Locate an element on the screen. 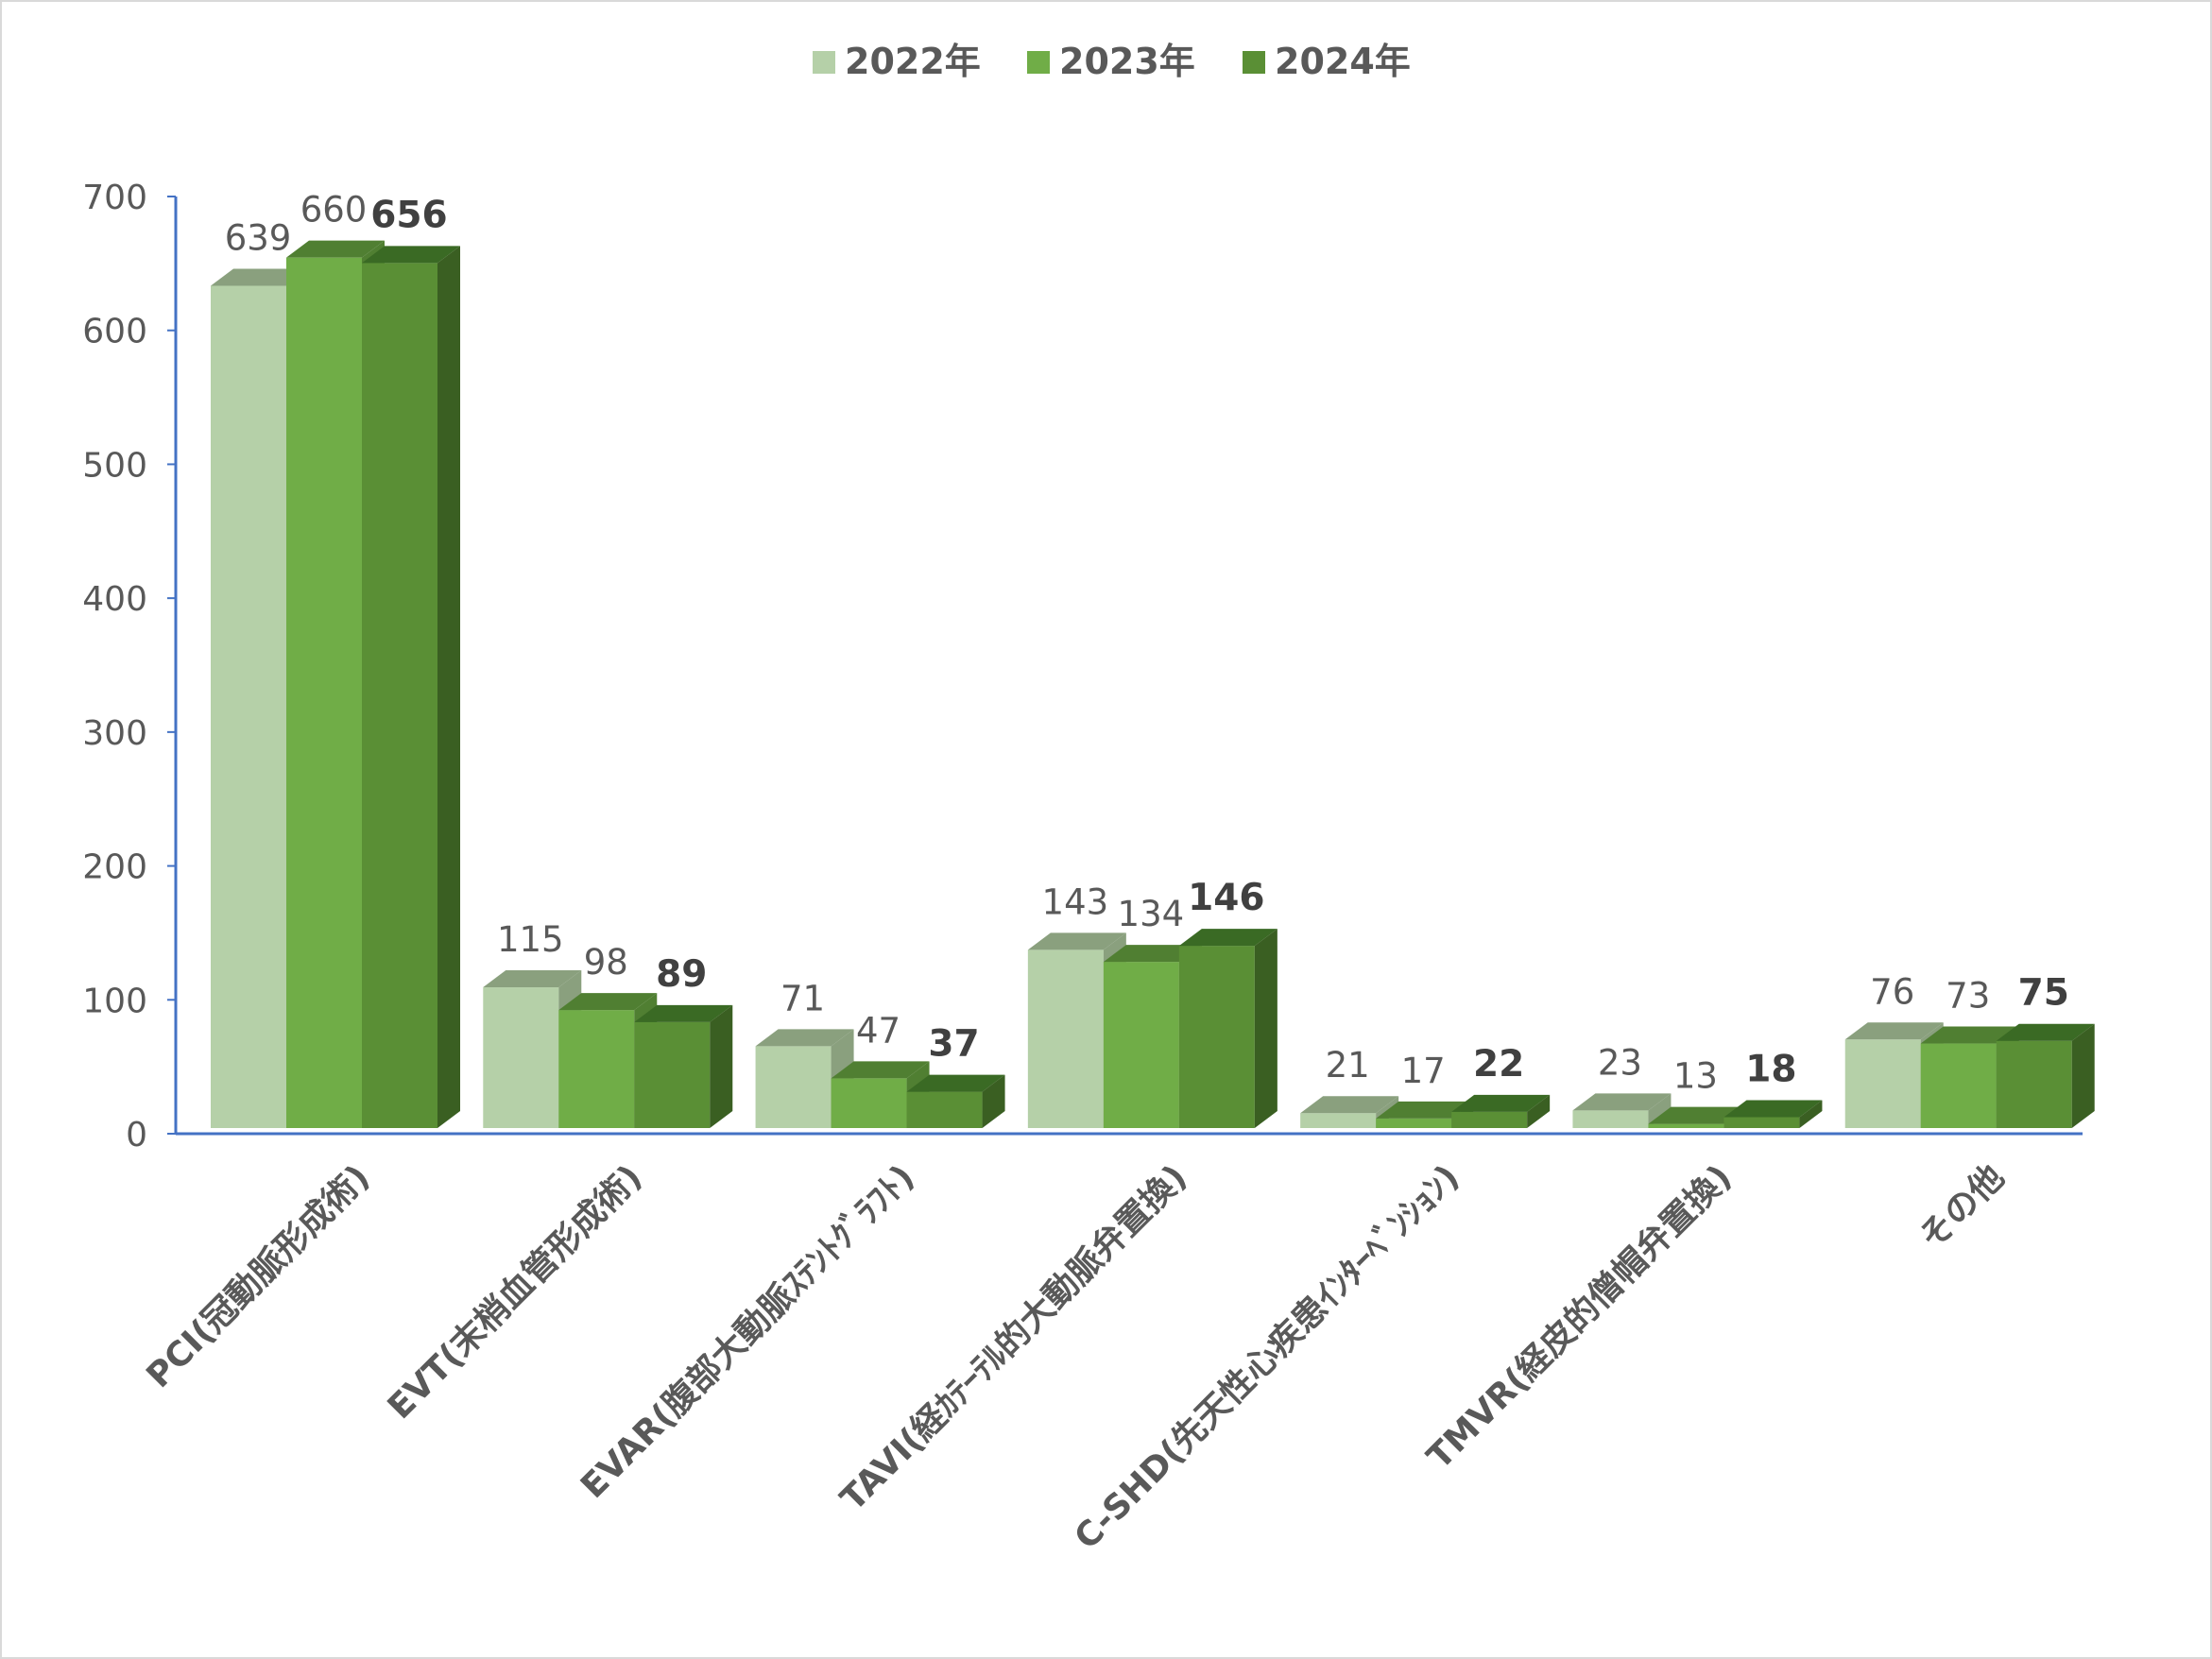 Image resolution: width=2212 pixels, height=1659 pixels. data-label: 23 is located at coordinates (1620, 1063).